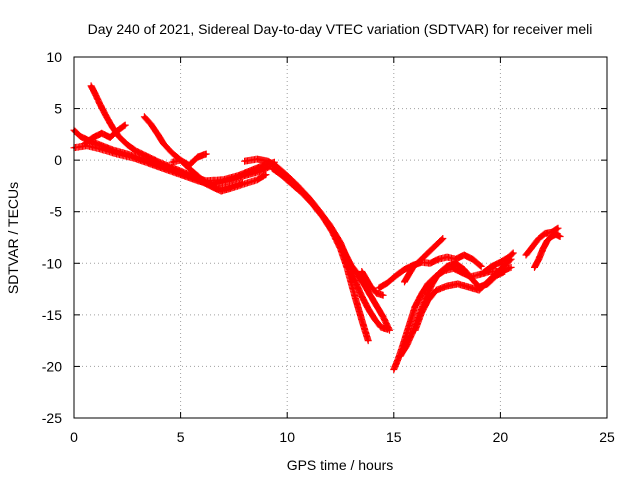 This screenshot has height=480, width=640. What do you see at coordinates (463, 294) in the screenshot?
I see `series-arc13` at bounding box center [463, 294].